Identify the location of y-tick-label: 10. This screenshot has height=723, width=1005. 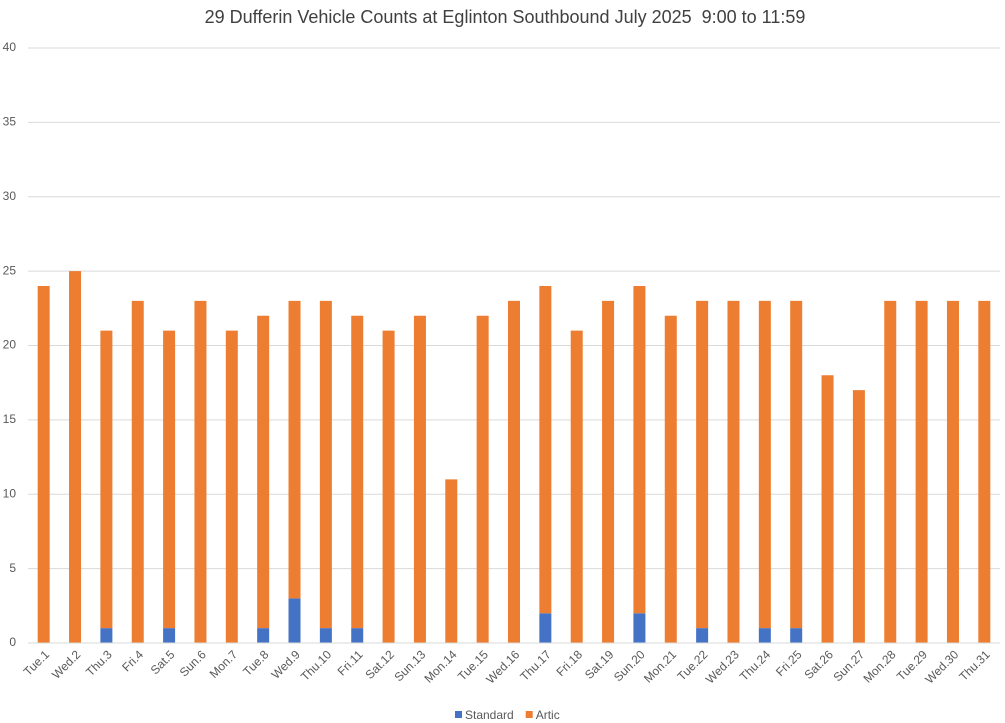
(10, 493).